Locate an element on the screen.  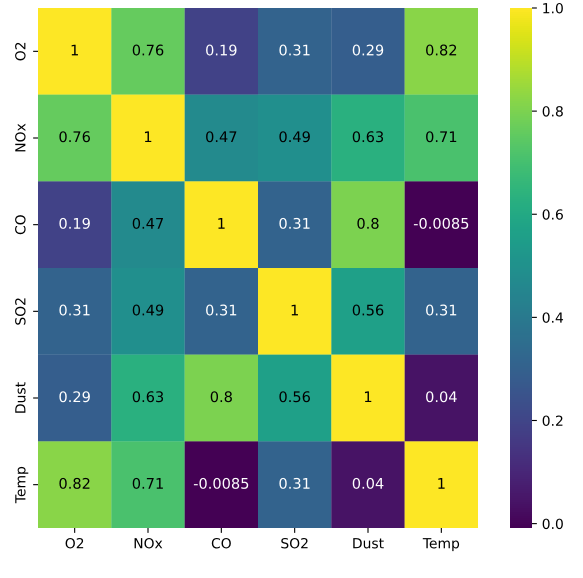
y-tick-label: Temp is located at coordinates (21, 485).